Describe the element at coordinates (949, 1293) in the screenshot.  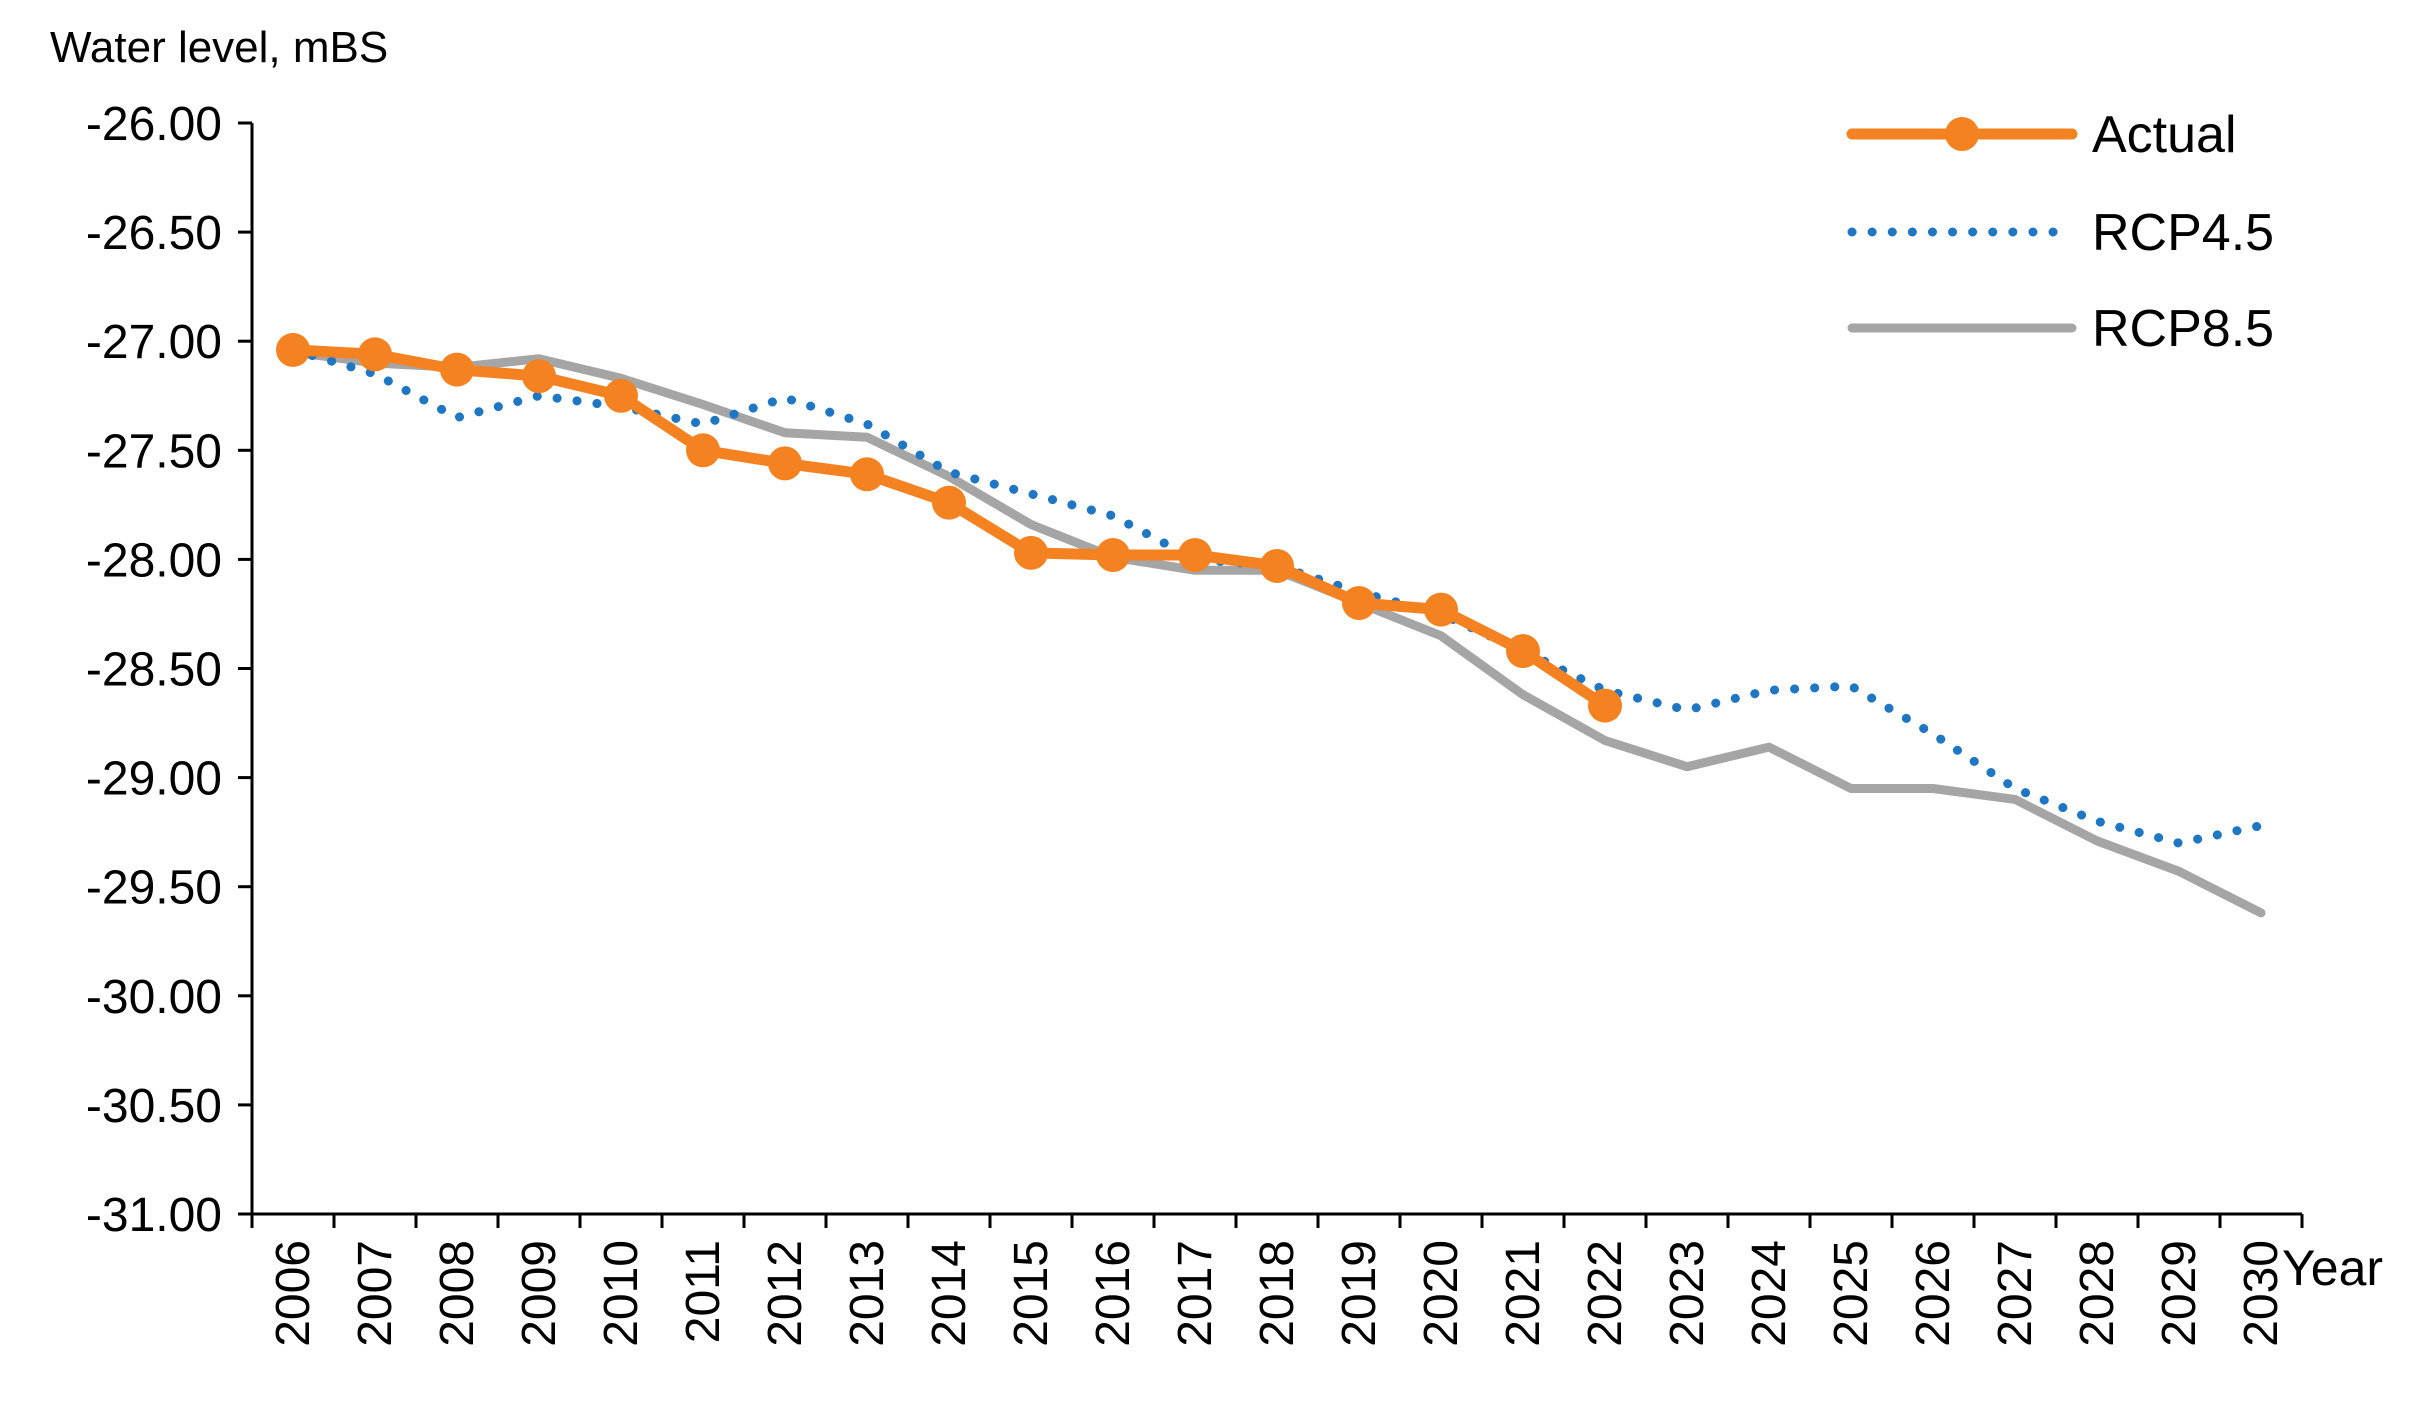
I see `x-tick-label: 2014` at that location.